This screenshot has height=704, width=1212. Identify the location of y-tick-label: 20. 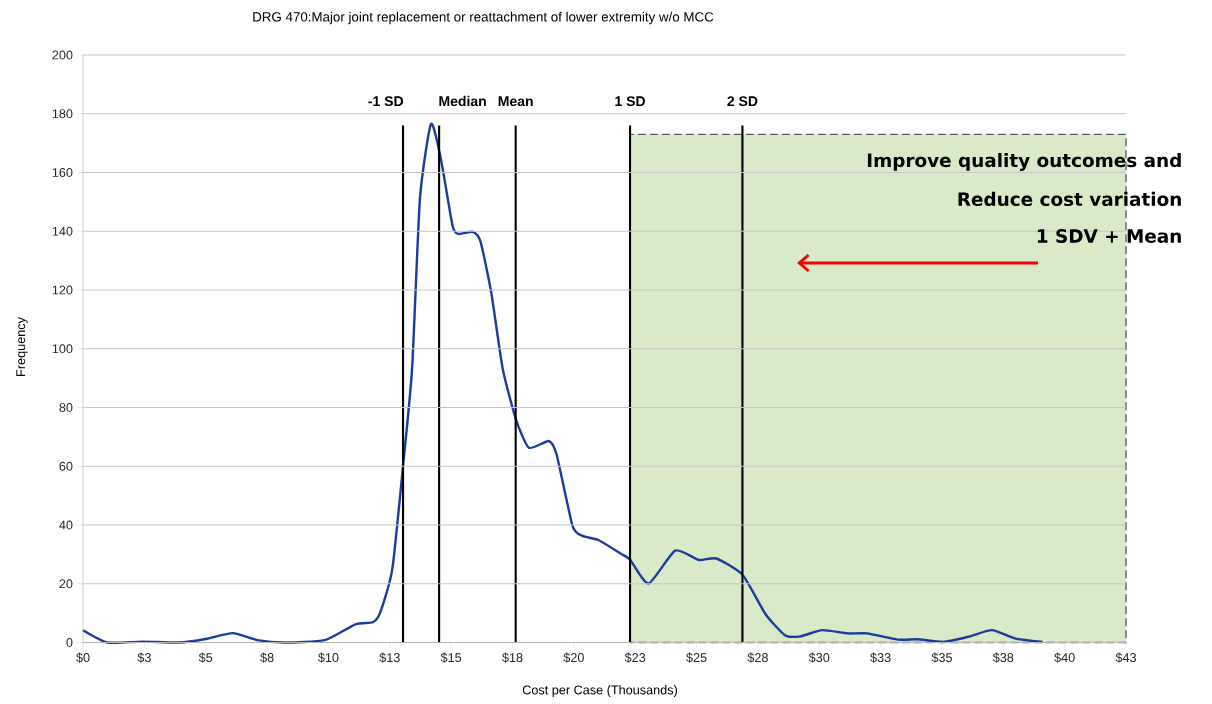
(66, 584).